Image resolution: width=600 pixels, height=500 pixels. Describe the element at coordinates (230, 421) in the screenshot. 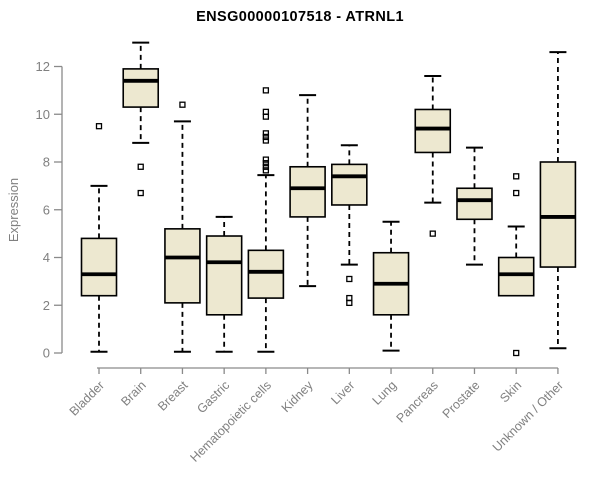

I see `x-tick-label: Hematopoietic cells` at that location.